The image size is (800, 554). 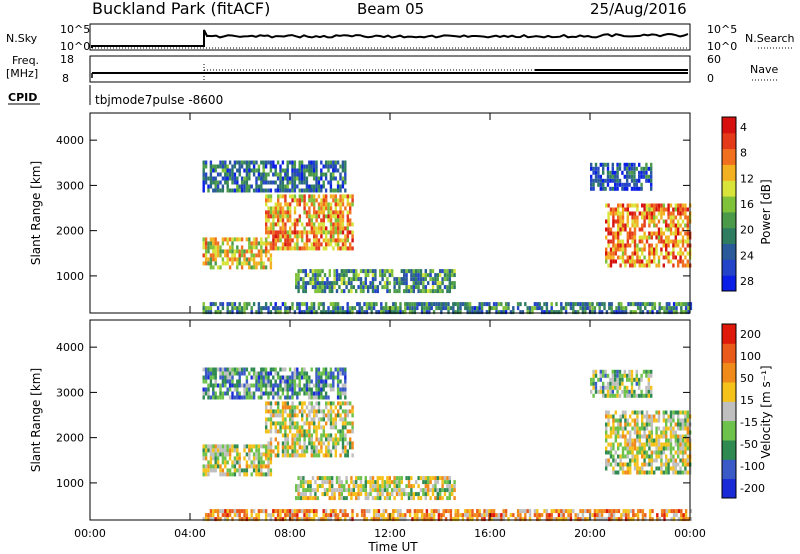 I want to click on nsky-tick-bottom: 10^0, so click(x=75, y=46).